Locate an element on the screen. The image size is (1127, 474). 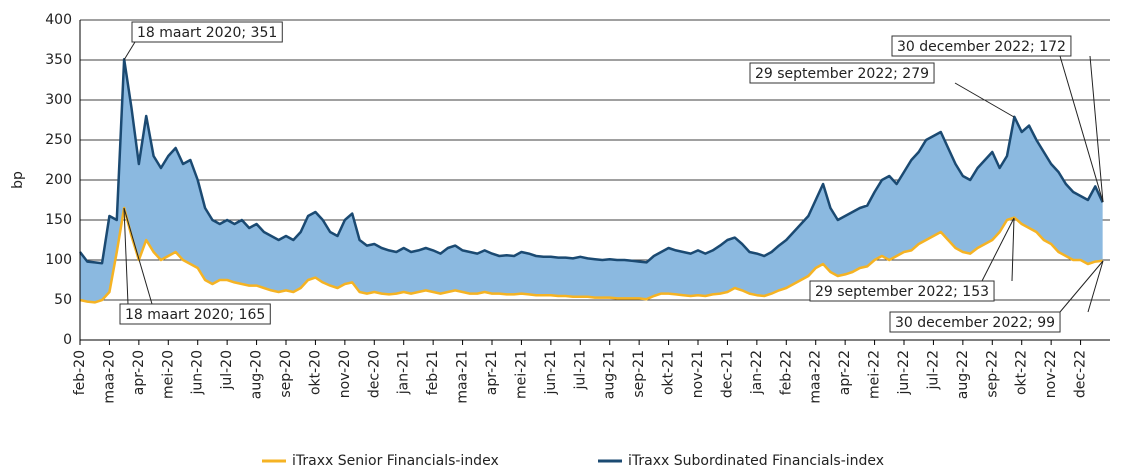
y-tick-label: 400 is located at coordinates (58, 20).